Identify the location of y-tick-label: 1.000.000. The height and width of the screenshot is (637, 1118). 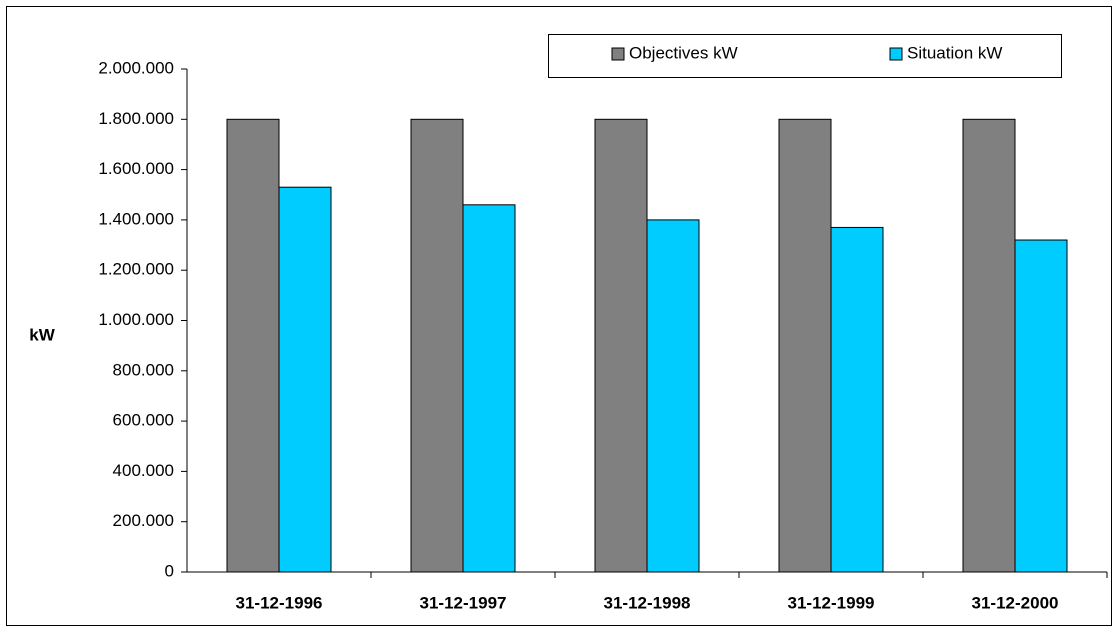
(136, 319).